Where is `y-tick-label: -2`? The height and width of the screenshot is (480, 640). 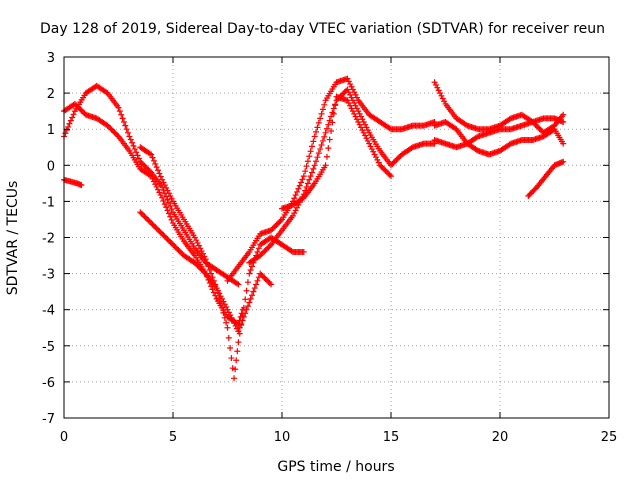
y-tick-label: -2 is located at coordinates (48, 239).